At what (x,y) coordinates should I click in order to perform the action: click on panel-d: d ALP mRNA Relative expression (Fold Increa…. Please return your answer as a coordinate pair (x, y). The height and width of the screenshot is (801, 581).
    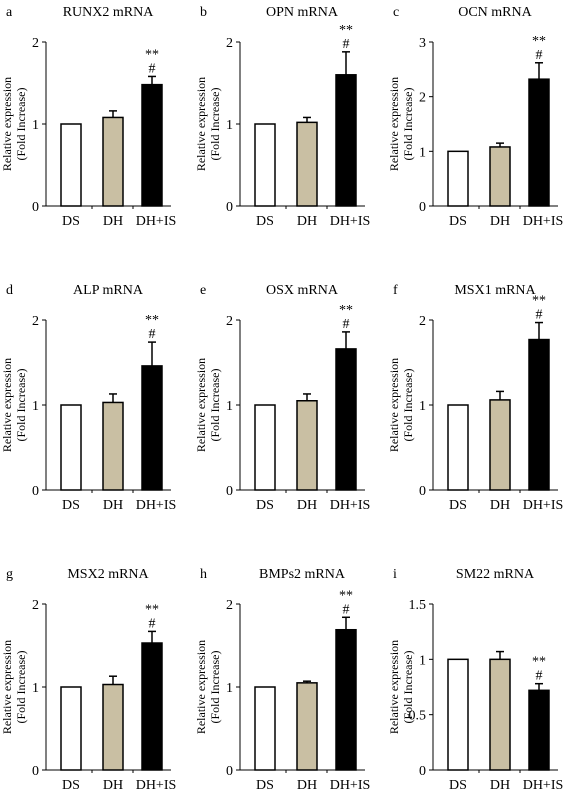
    Looking at the image, I should click on (88, 398).